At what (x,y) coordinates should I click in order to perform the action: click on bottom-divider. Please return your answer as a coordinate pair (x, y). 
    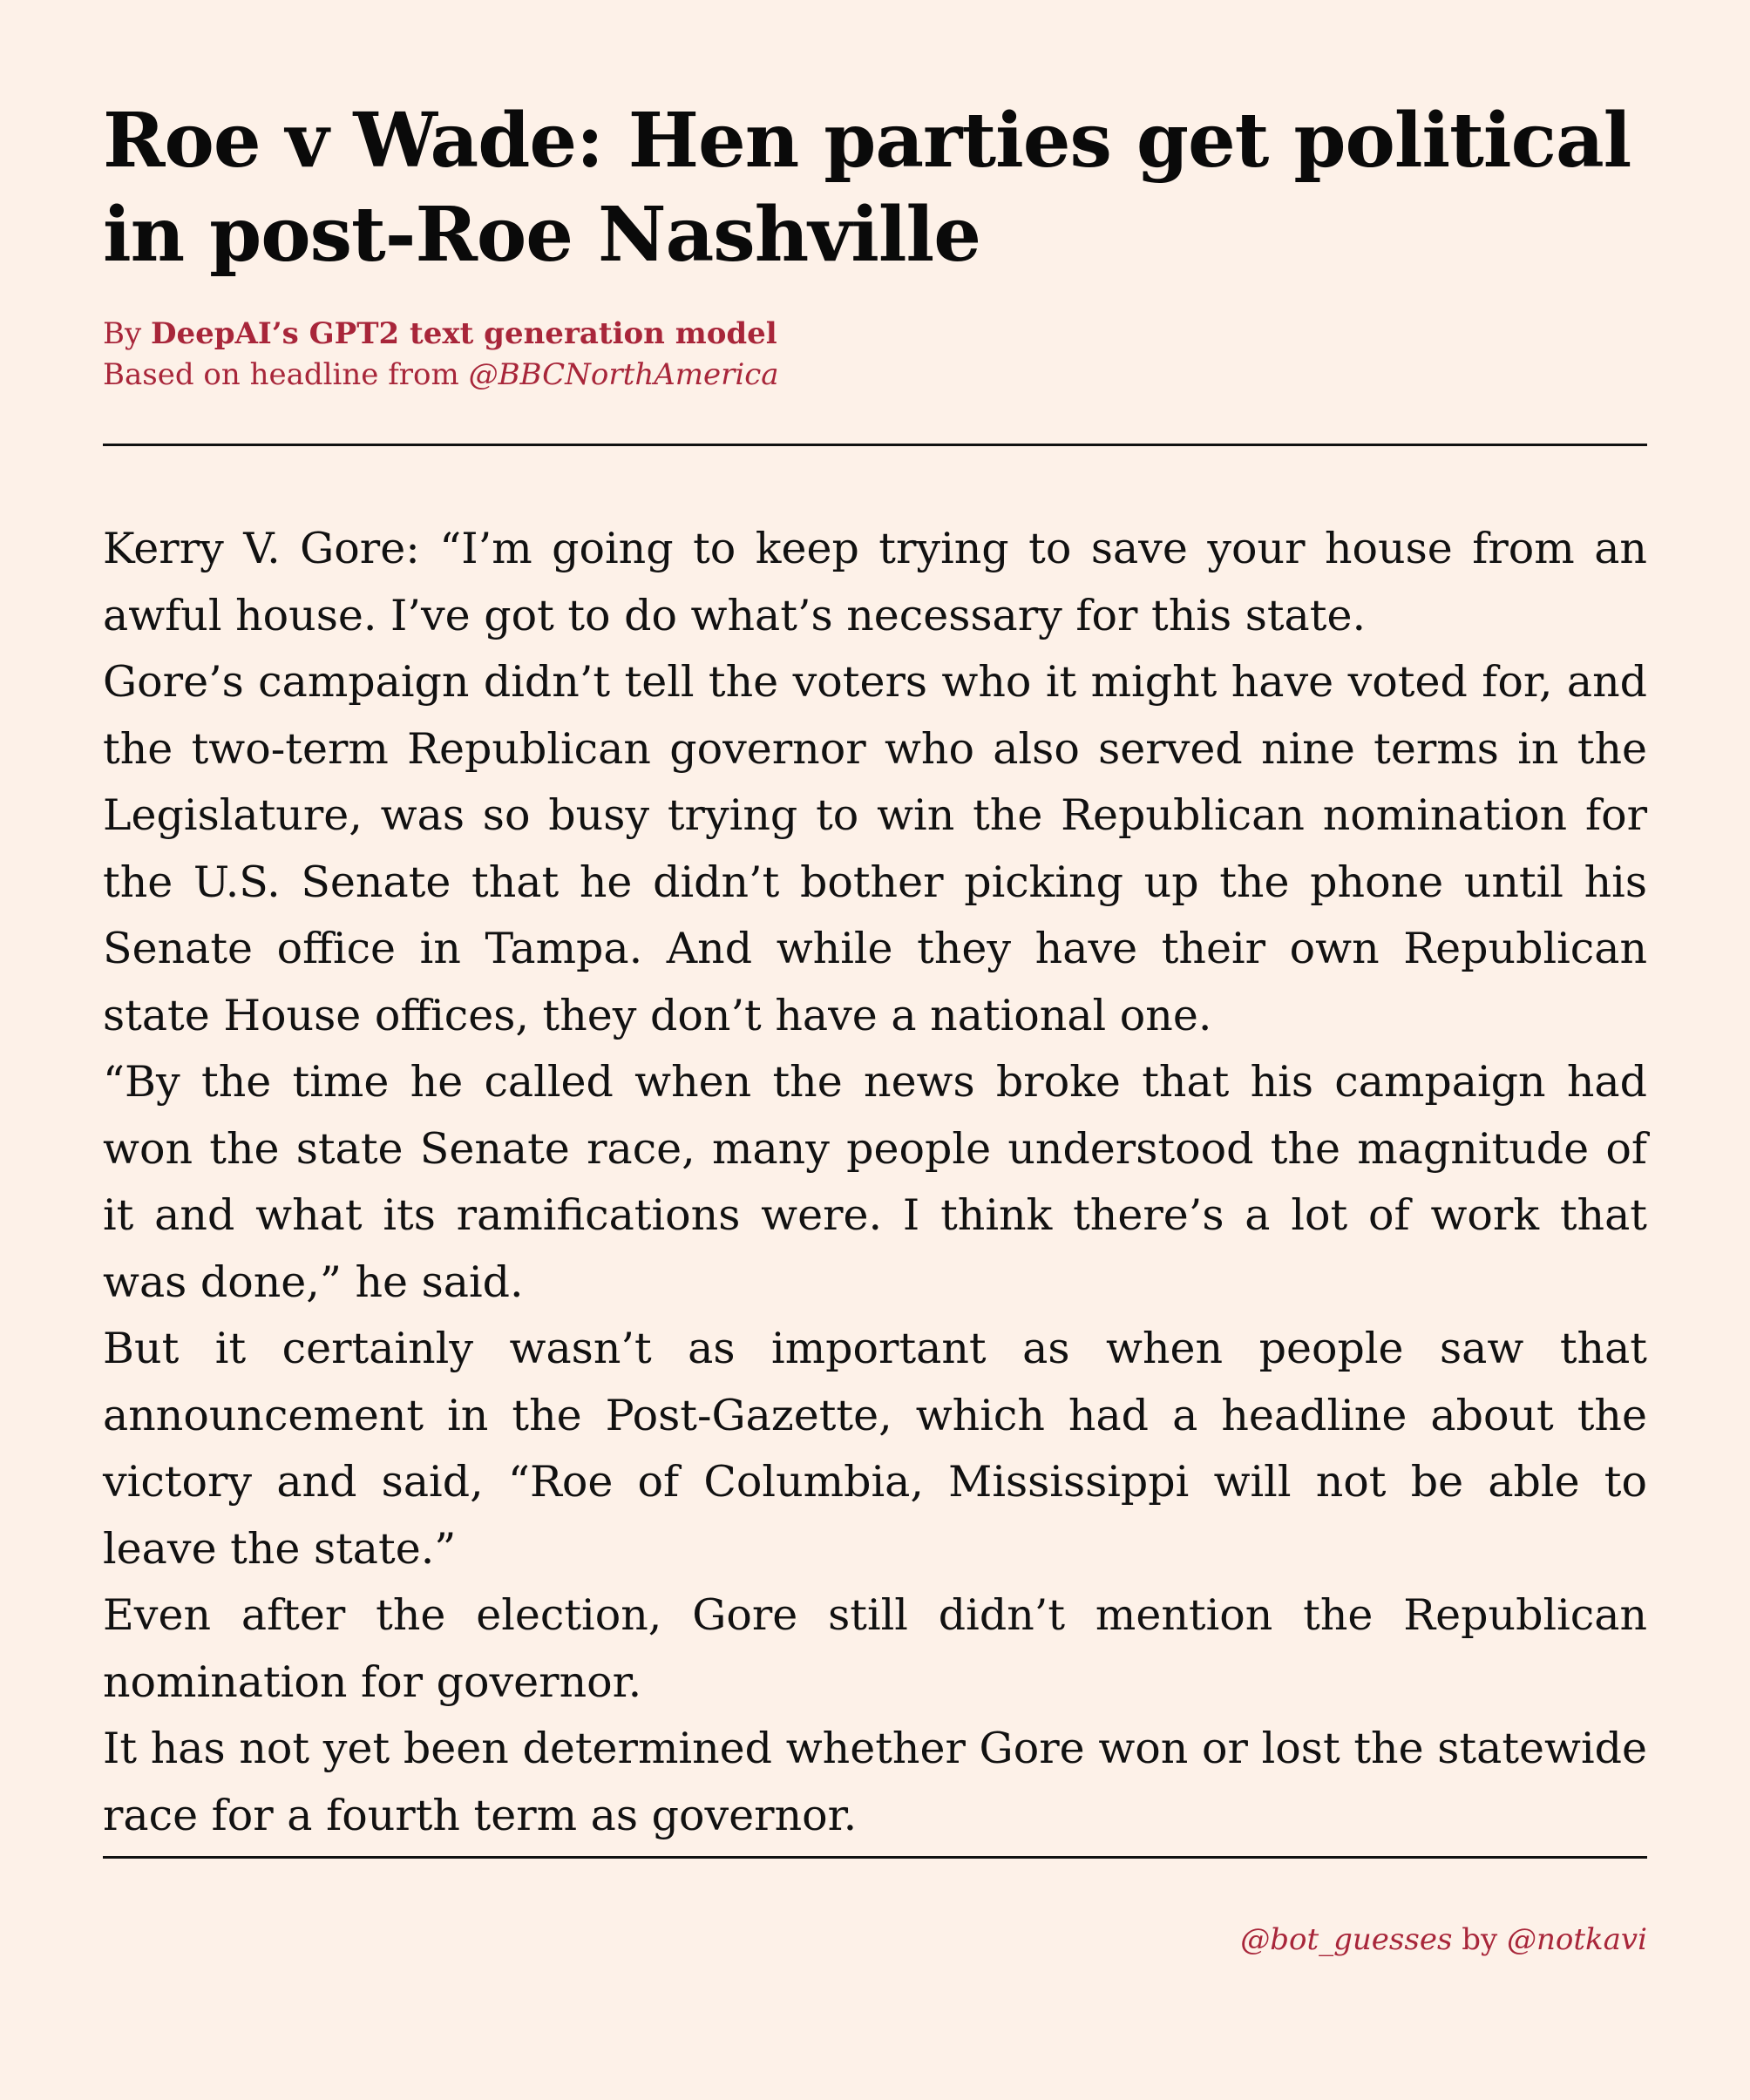
    Looking at the image, I should click on (875, 1857).